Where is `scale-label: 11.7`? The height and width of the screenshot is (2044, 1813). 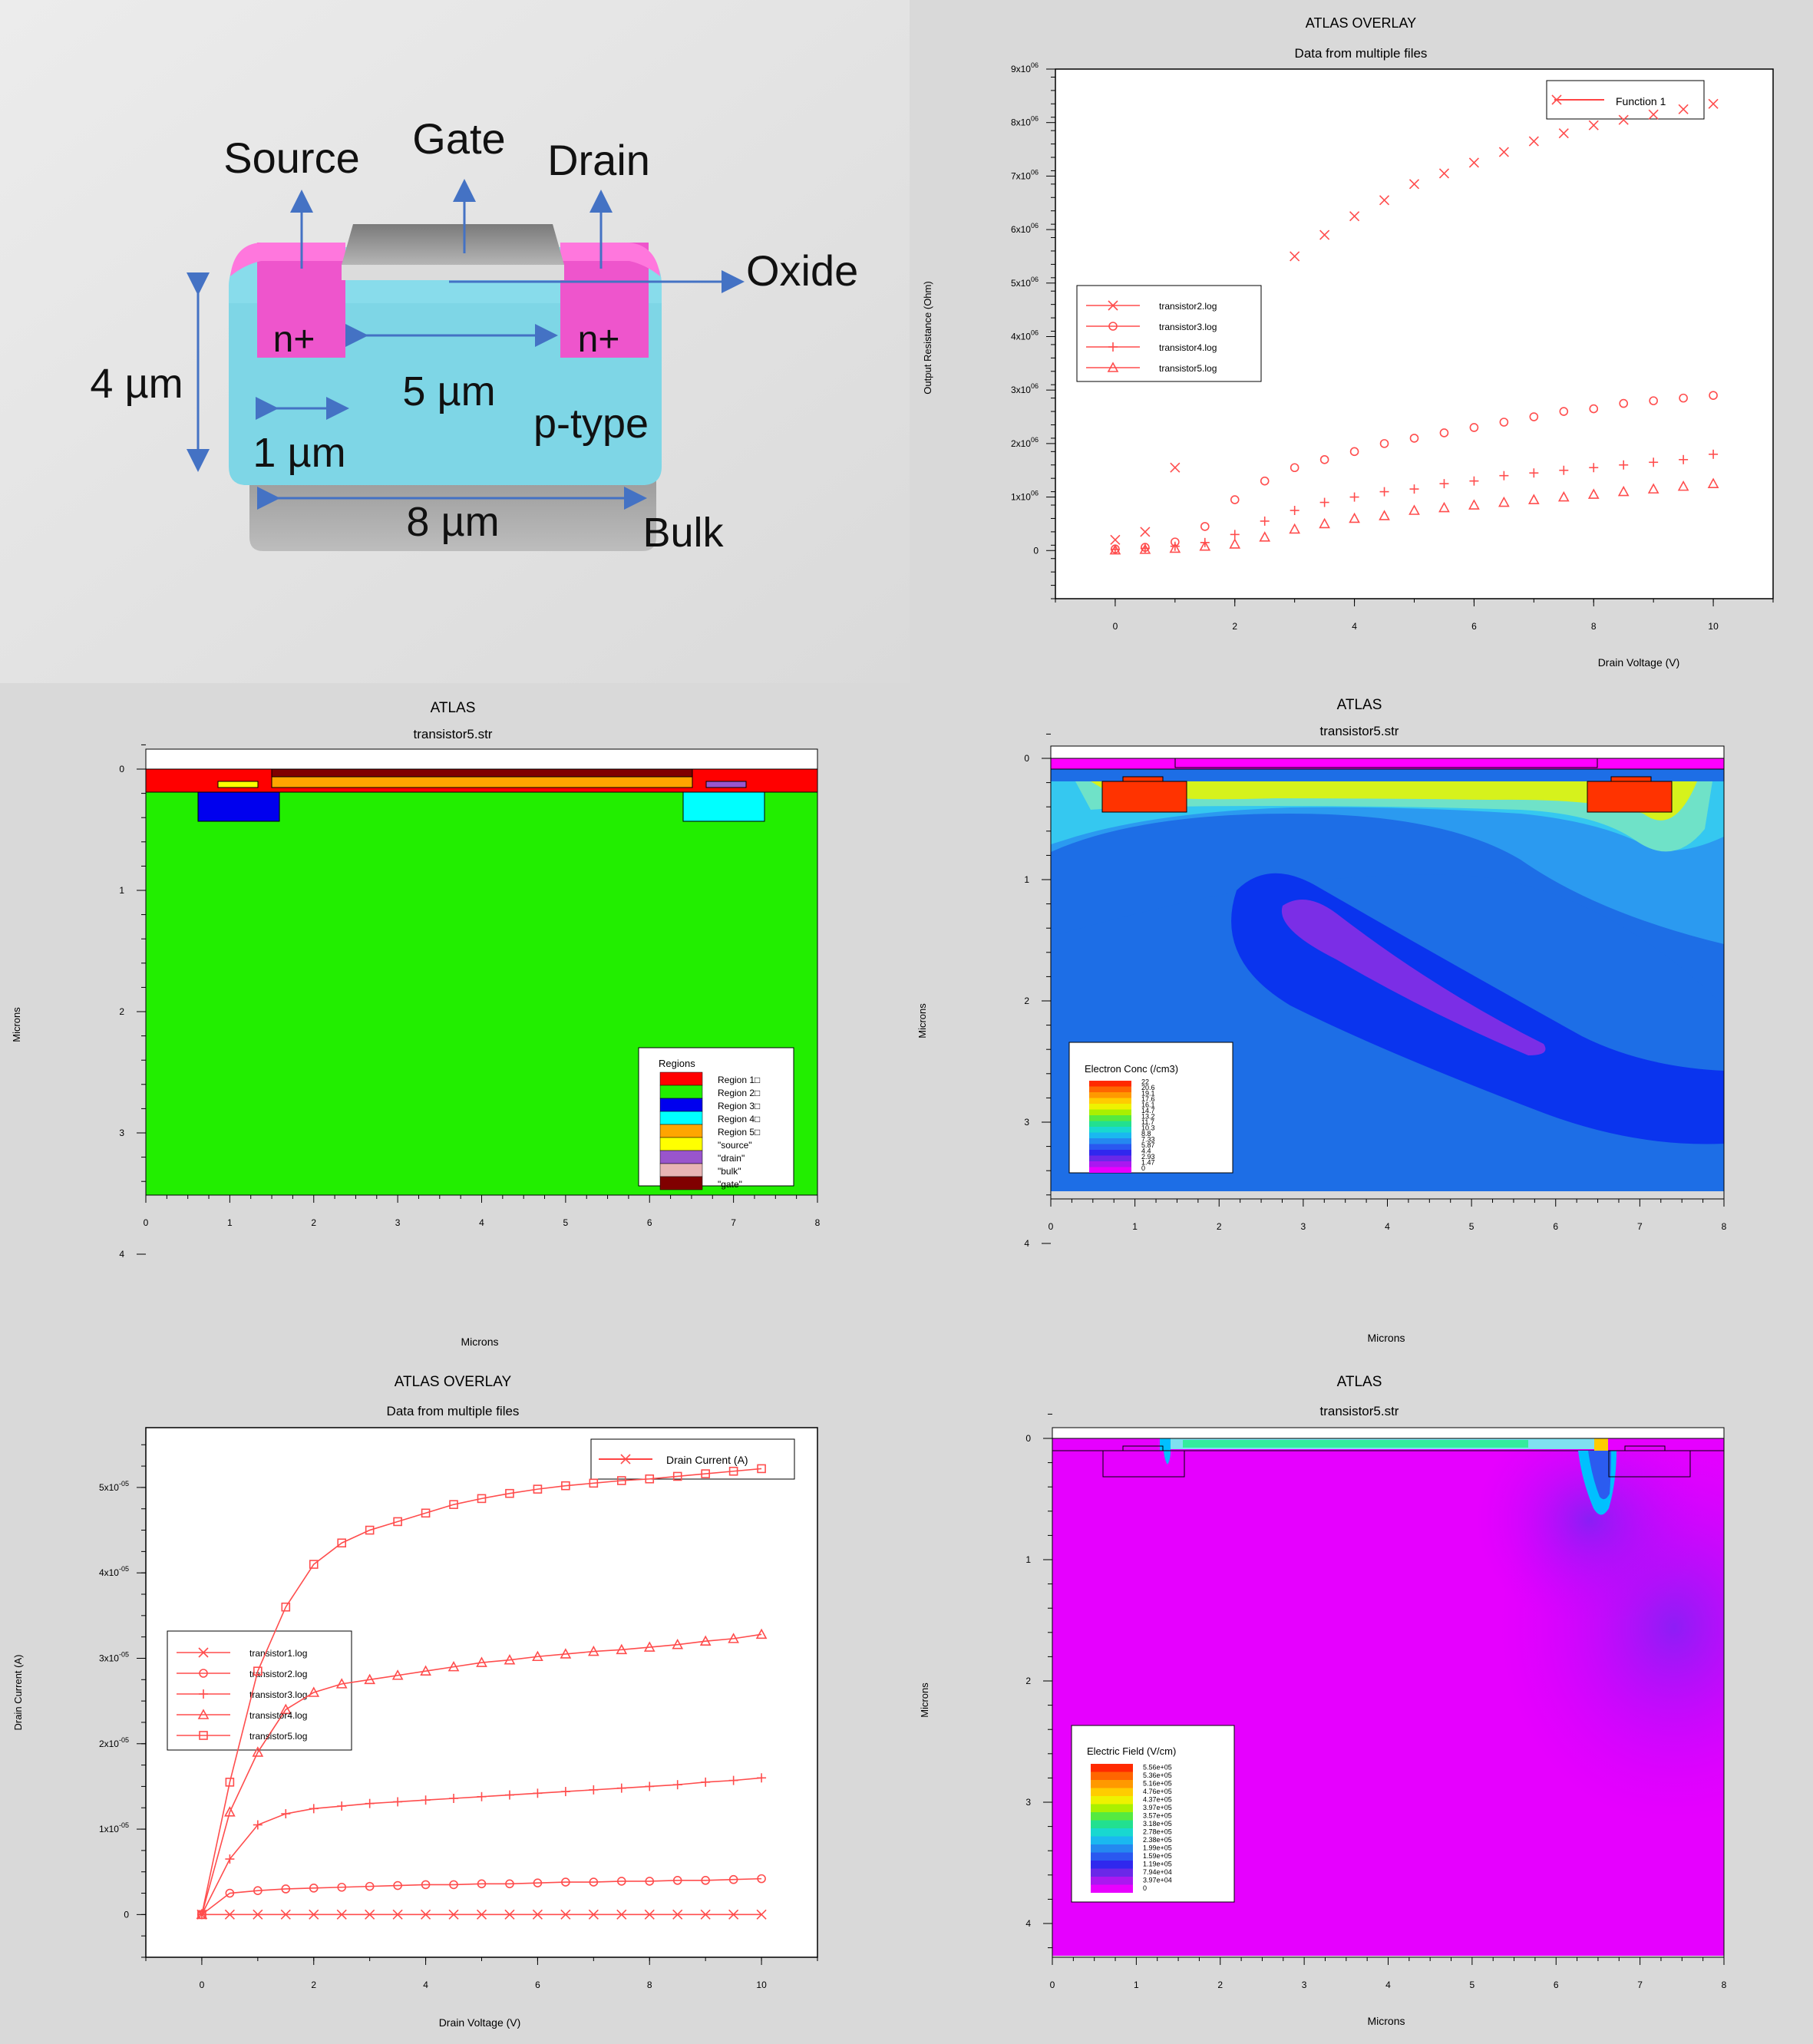
scale-label: 11.7 is located at coordinates (1147, 1122).